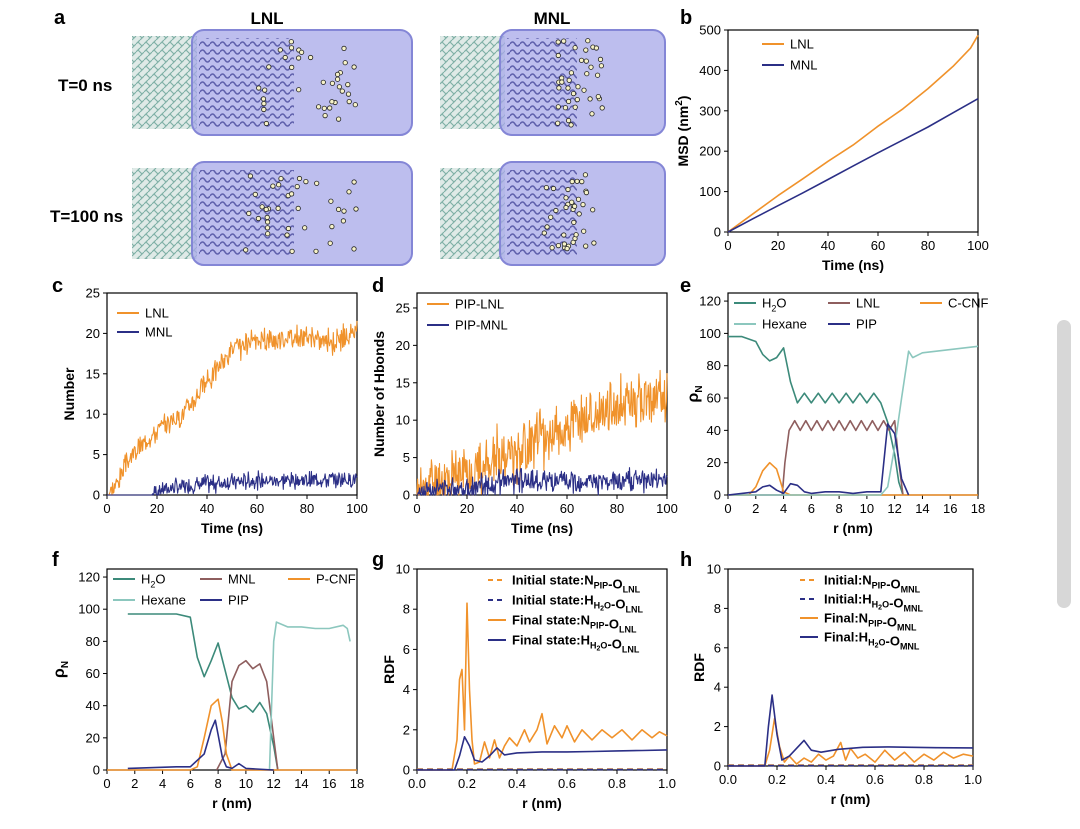  Describe the element at coordinates (406, 729) in the screenshot. I see `y-tick-label: 2` at that location.